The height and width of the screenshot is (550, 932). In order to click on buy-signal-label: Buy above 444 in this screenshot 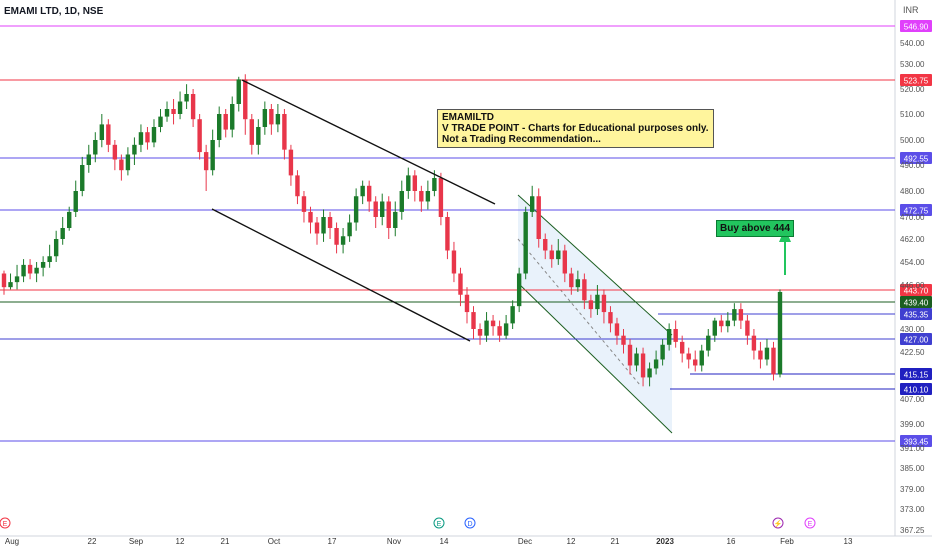, I will do `click(755, 228)`.